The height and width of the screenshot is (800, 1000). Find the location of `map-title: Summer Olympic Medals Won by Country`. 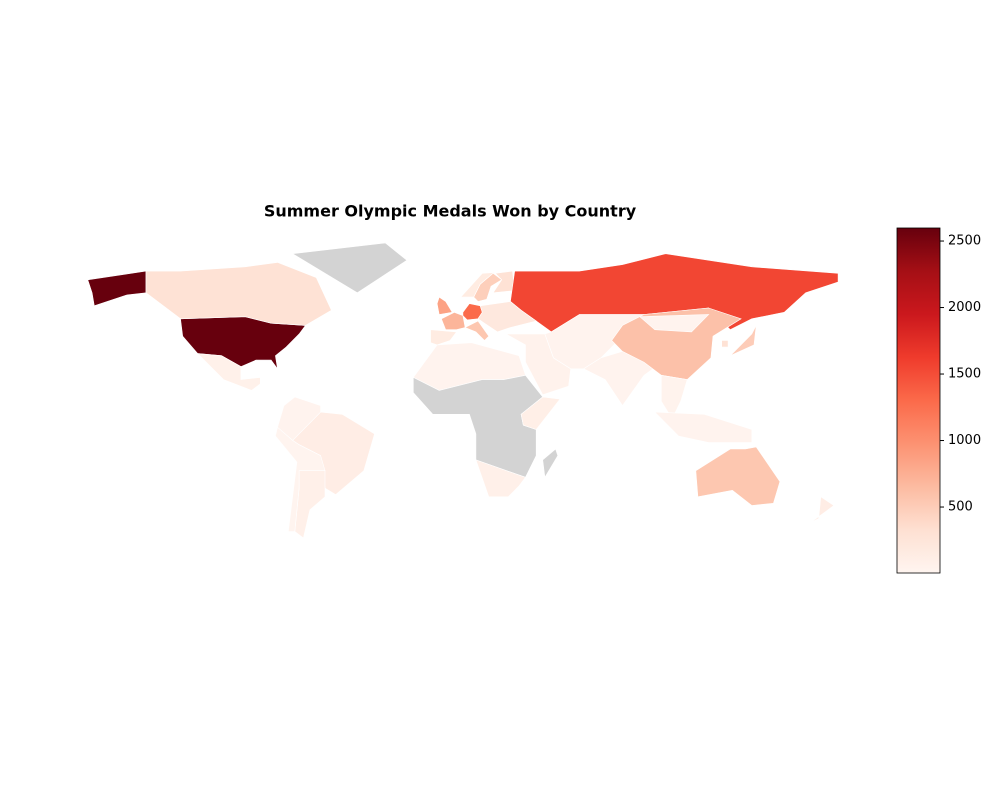

map-title: Summer Olympic Medals Won by Country is located at coordinates (450, 211).